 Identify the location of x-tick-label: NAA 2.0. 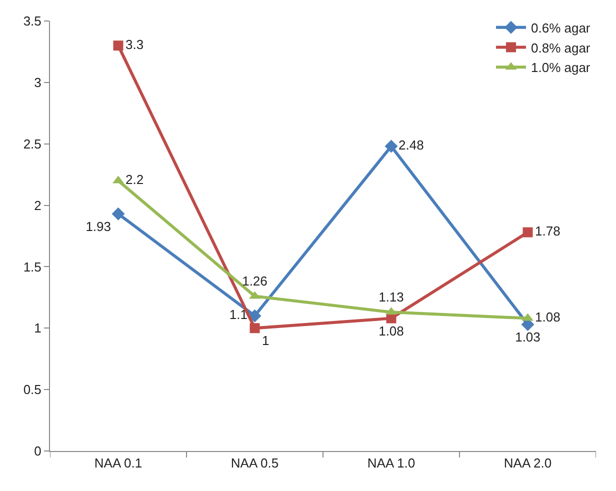
(528, 463).